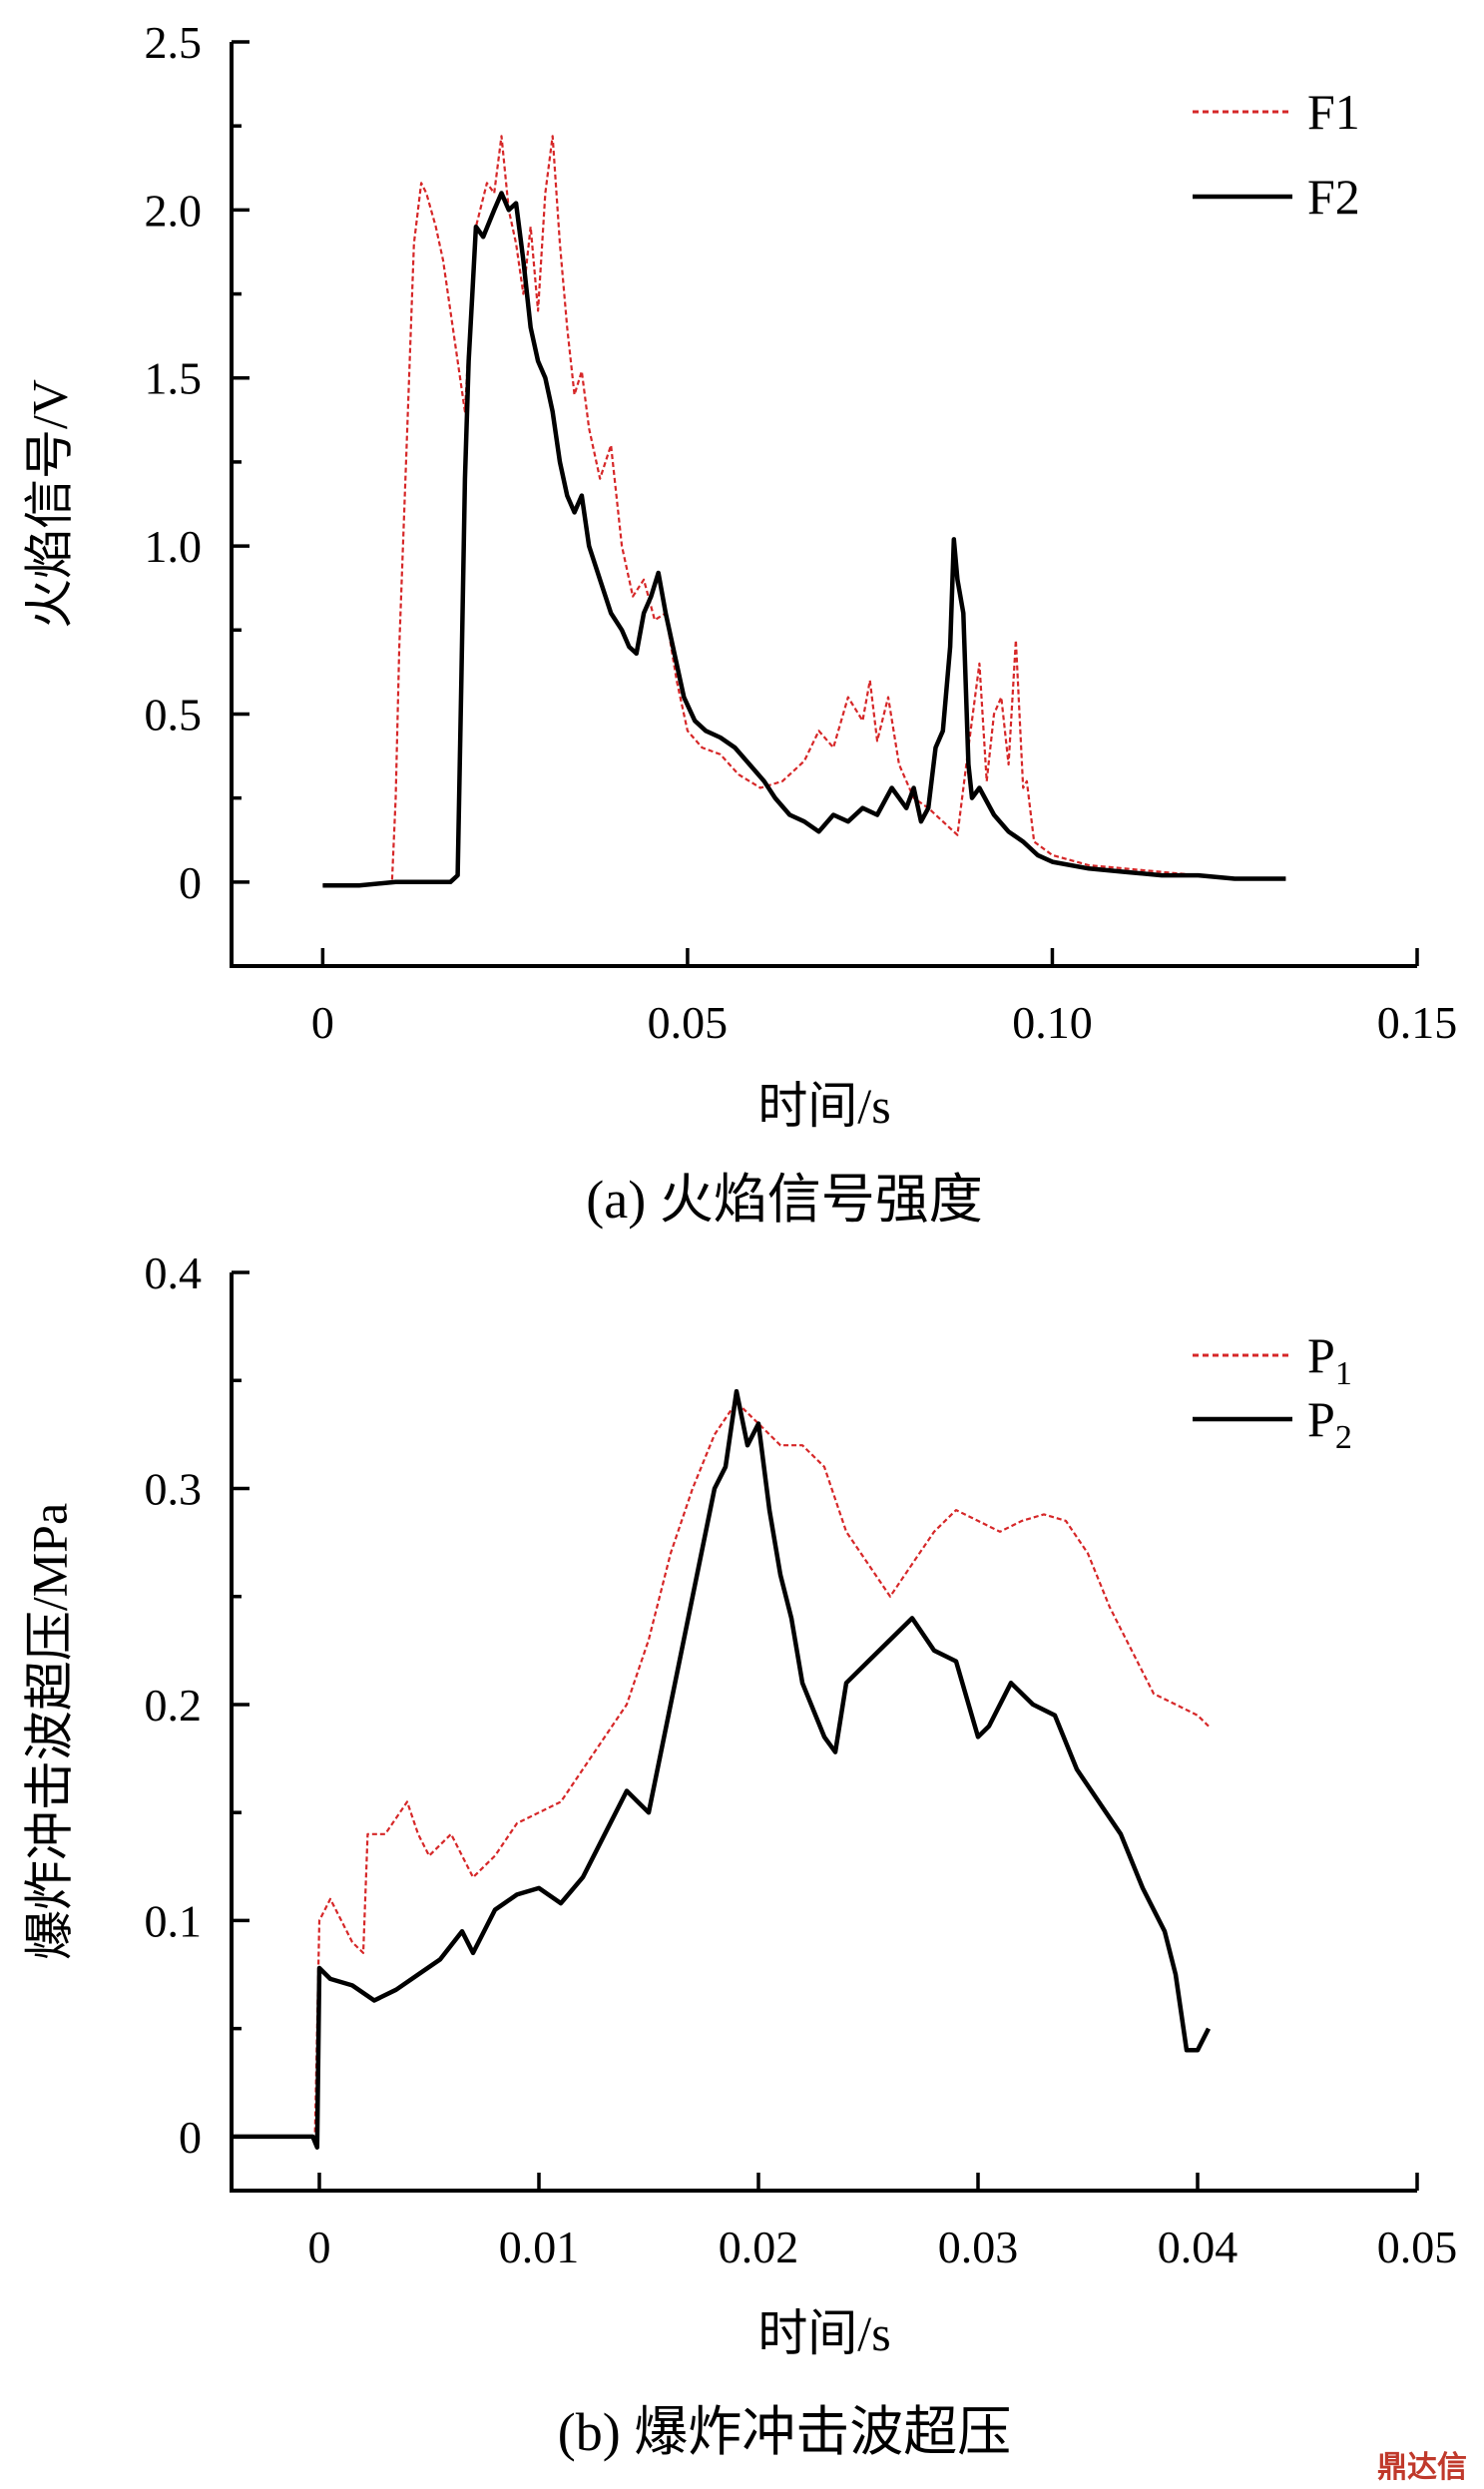 Image resolution: width=1484 pixels, height=2489 pixels. I want to click on x-tick-label: 0.15, so click(1417, 1023).